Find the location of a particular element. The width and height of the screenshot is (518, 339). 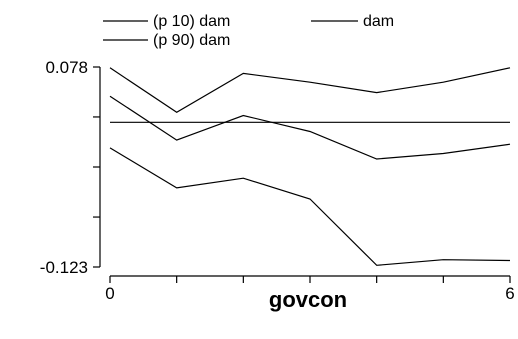

x-tick-label: 0 is located at coordinates (109, 293).